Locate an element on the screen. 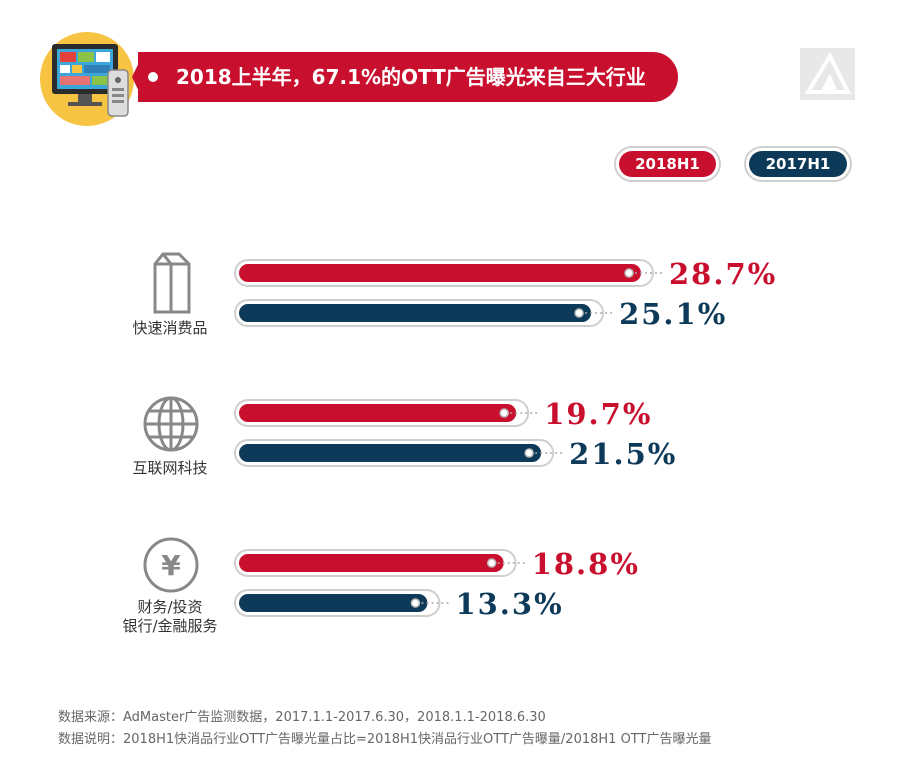 The height and width of the screenshot is (783, 901). value-label-internet-tech-2018h1: 19.7% is located at coordinates (598, 414).